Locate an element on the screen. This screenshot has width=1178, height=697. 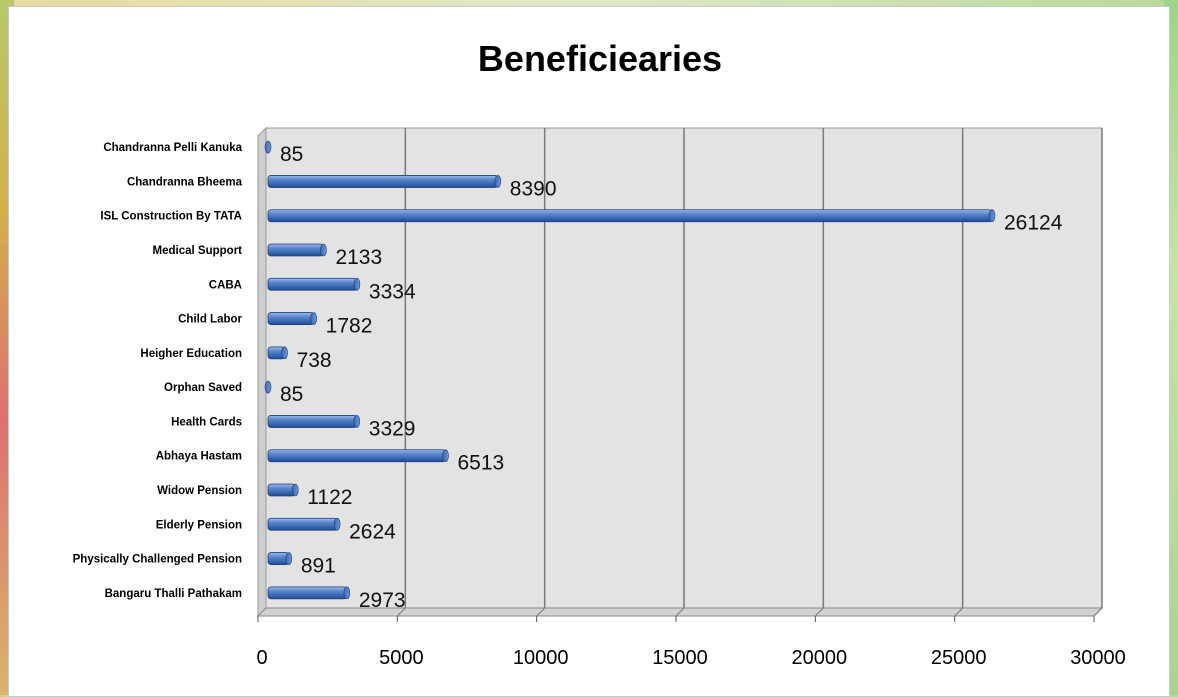
value-label: 891 is located at coordinates (318, 566).